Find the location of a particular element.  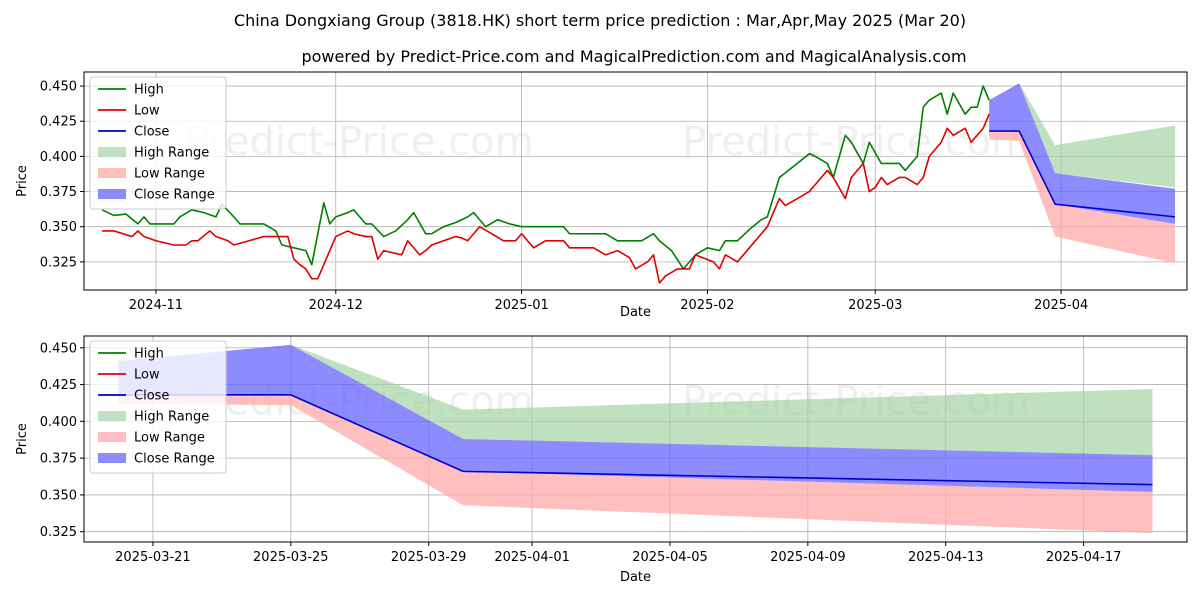

x-tick-label: 2025-04 is located at coordinates (1061, 305).